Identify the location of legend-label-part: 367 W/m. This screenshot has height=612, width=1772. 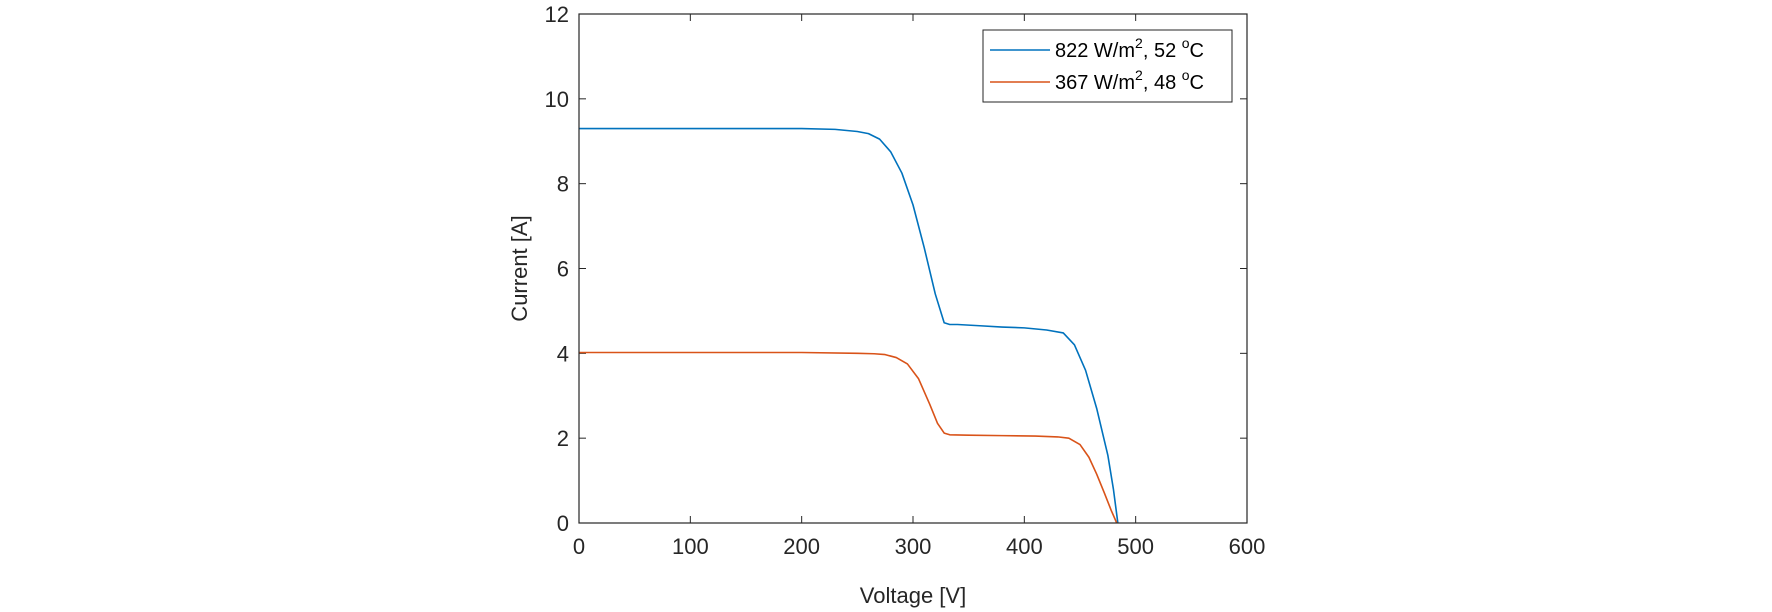
(1095, 83).